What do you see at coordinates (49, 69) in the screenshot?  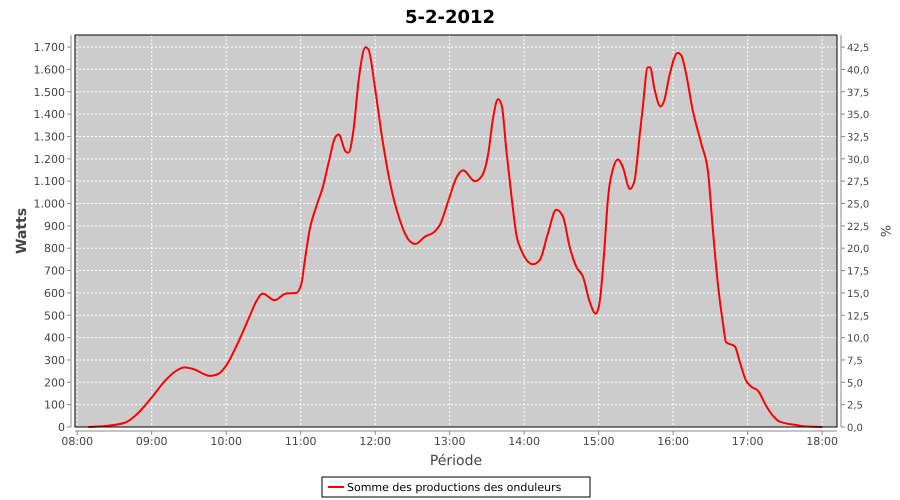 I see `y-tick-label: 1.600` at bounding box center [49, 69].